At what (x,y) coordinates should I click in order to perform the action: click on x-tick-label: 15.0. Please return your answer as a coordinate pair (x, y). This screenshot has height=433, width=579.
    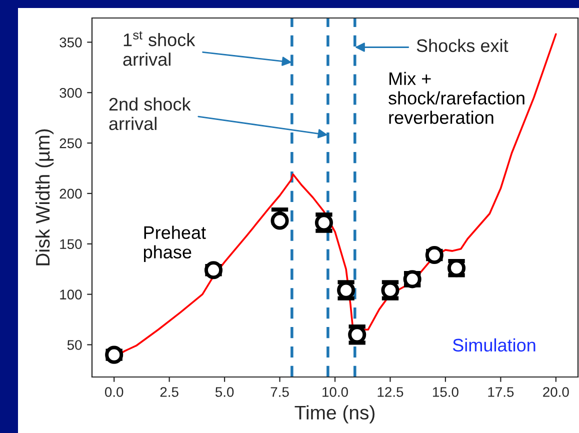
    Looking at the image, I should click on (445, 392).